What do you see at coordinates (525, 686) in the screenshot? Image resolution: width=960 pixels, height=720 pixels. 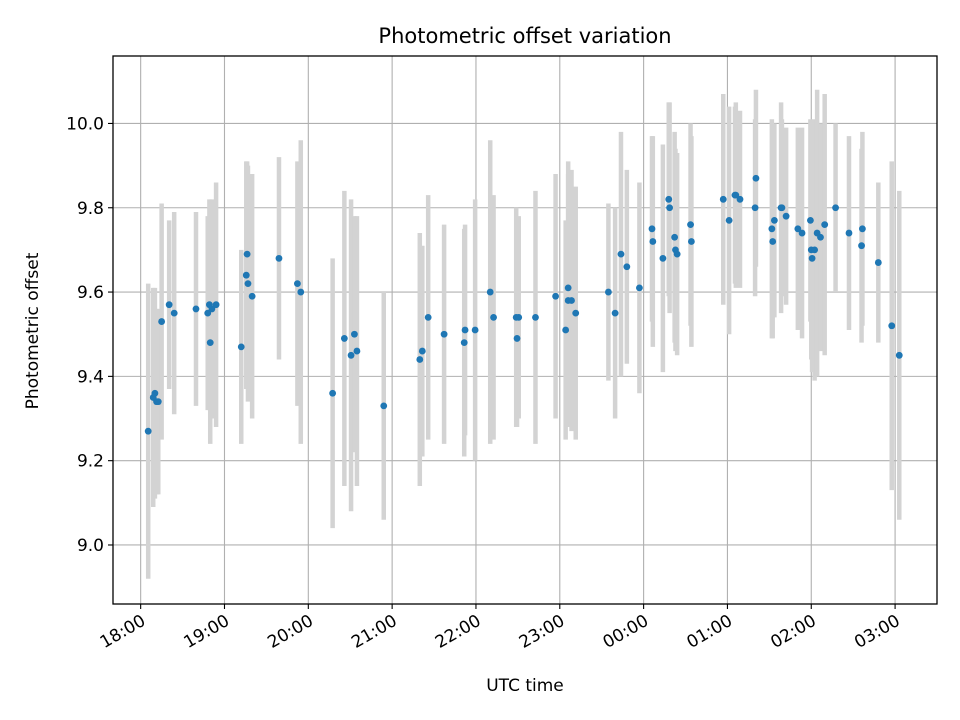 I see `x-axis-label: UTC time` at bounding box center [525, 686].